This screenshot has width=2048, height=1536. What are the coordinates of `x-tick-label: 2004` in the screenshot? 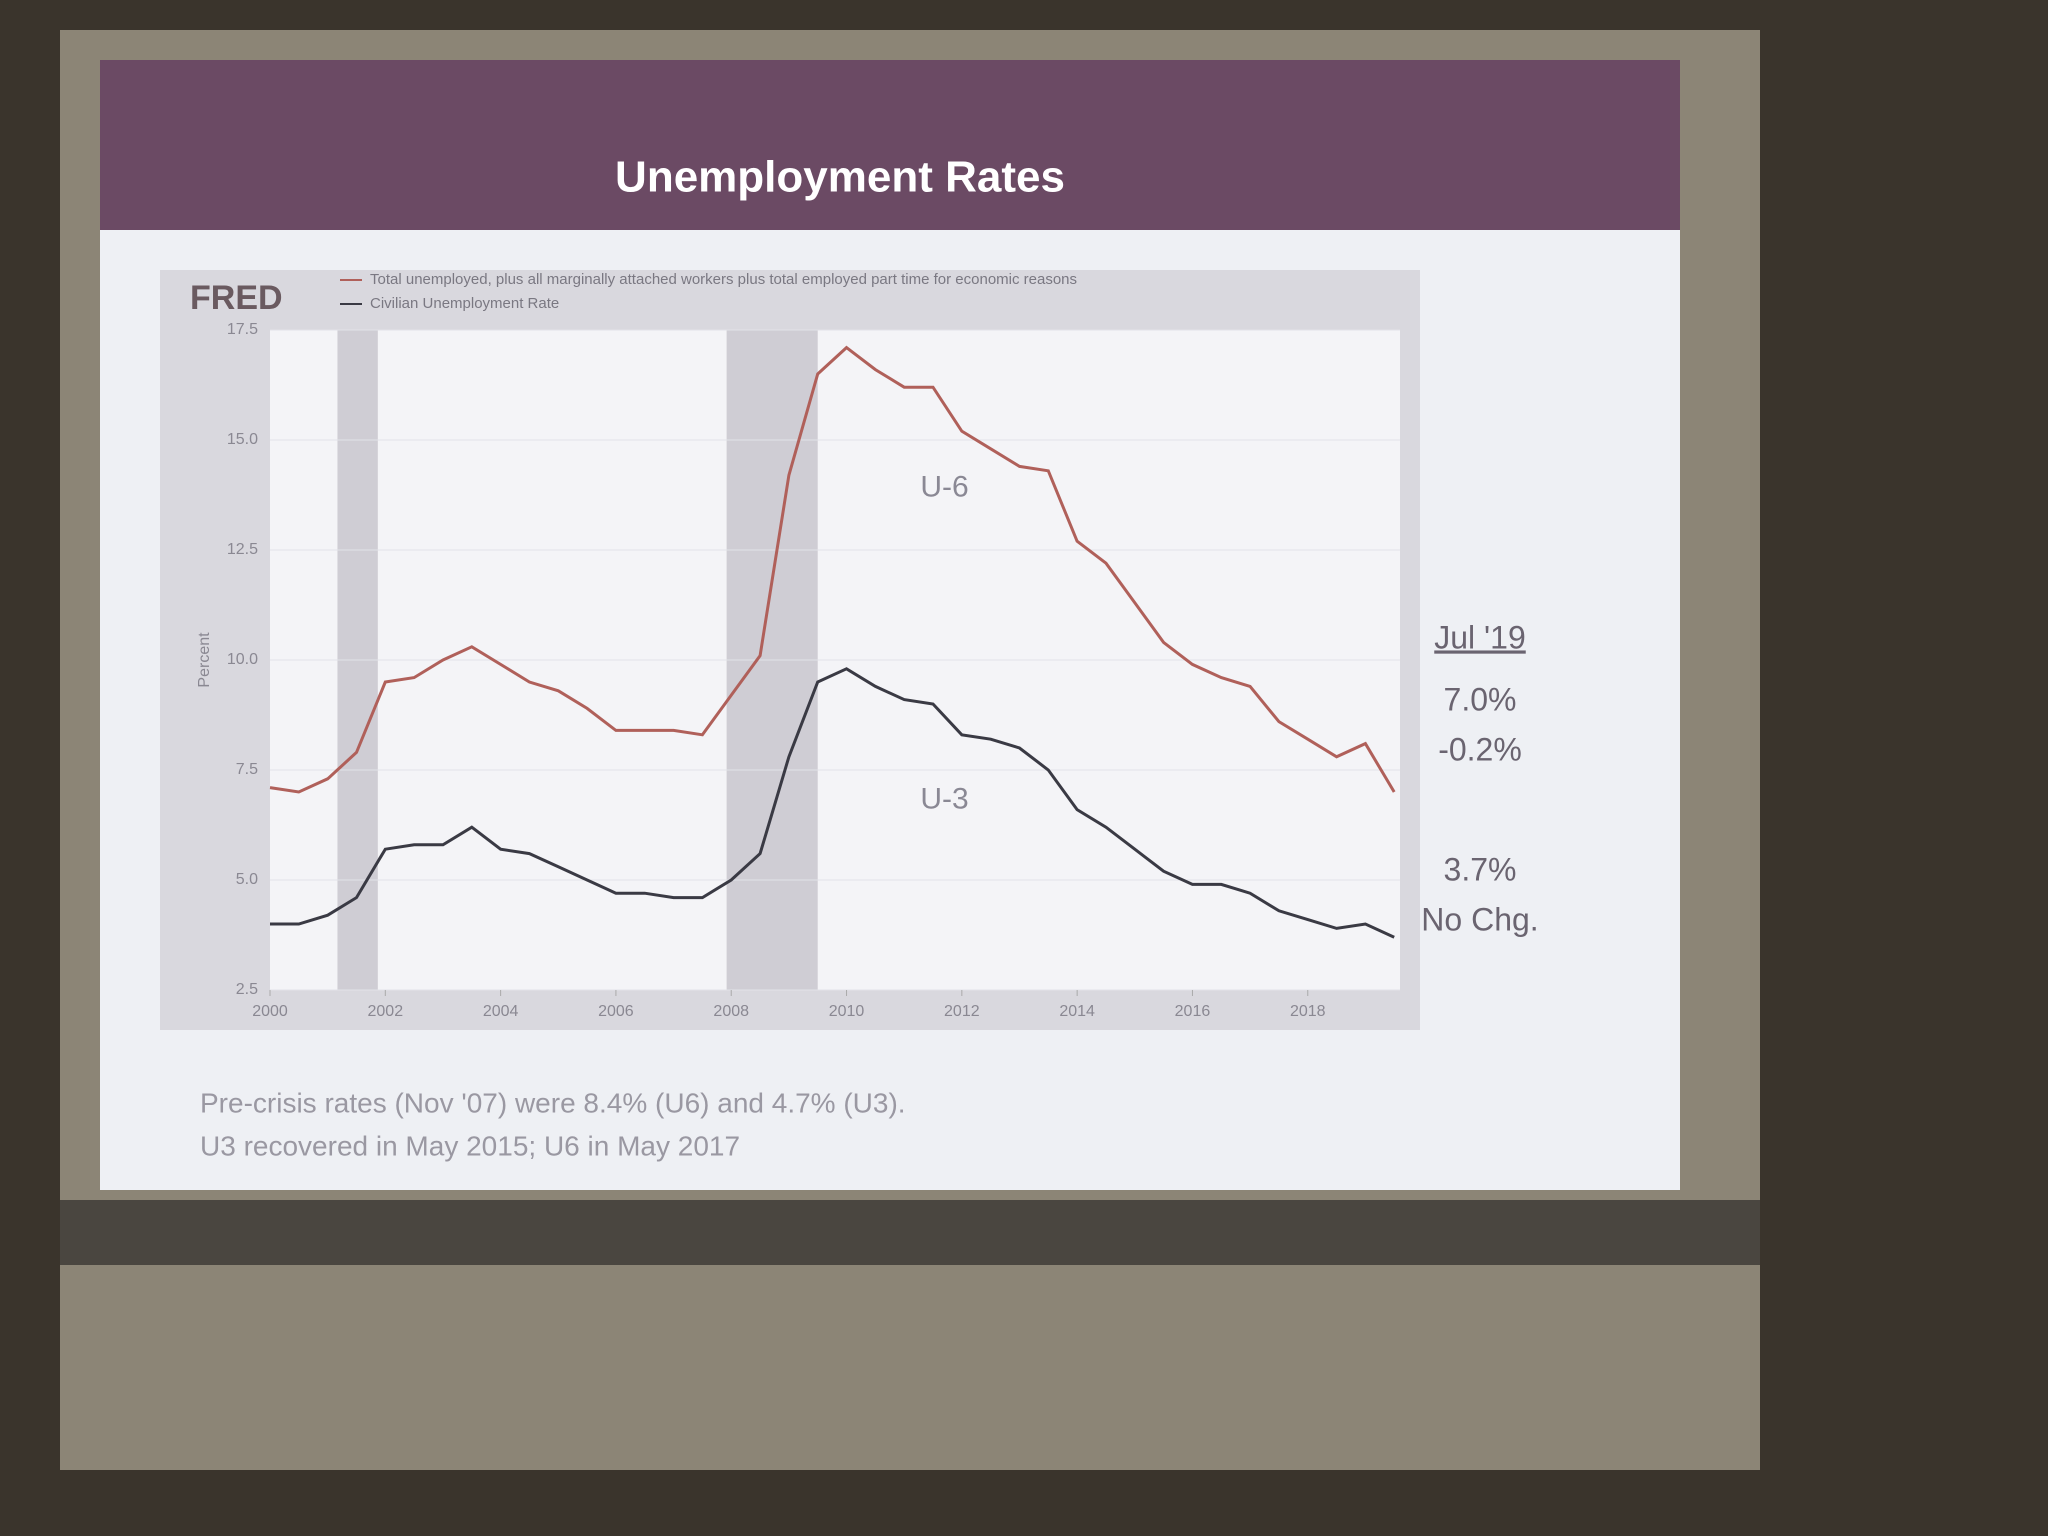 It's located at (501, 1011).